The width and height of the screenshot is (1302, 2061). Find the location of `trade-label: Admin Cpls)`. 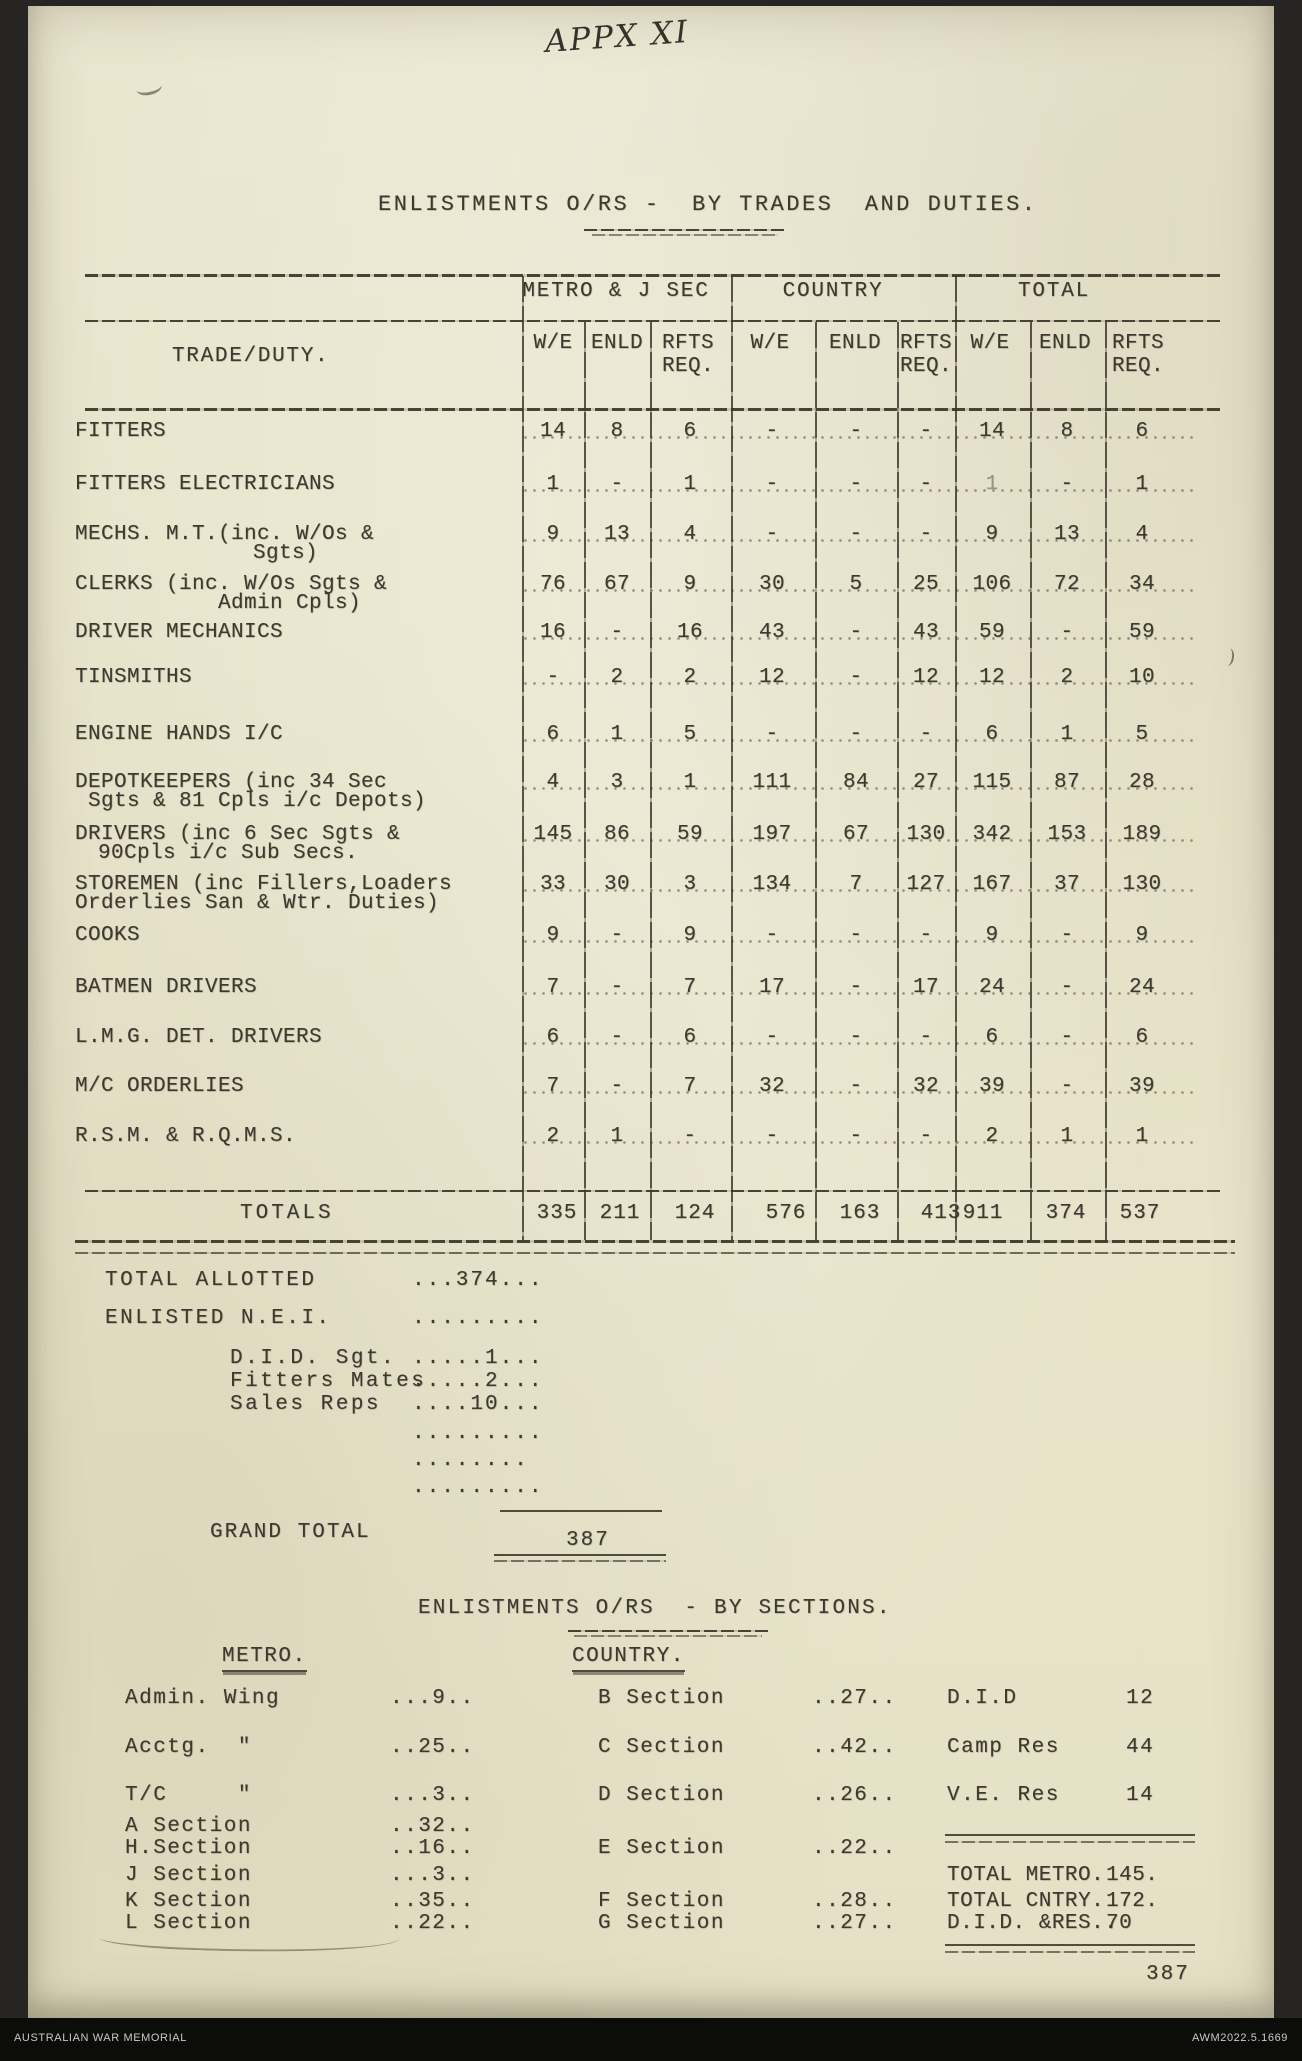

trade-label: Admin Cpls) is located at coordinates (290, 603).